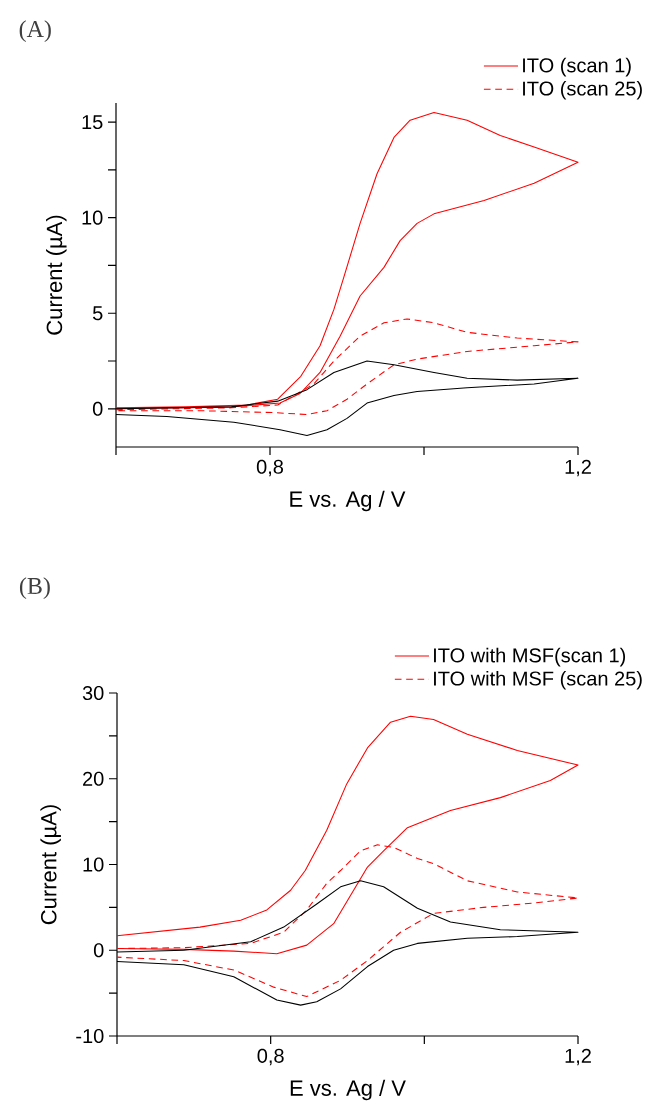  Describe the element at coordinates (530, 657) in the screenshot. I see `legend-label: ITO with MSF(scan 1)` at that location.